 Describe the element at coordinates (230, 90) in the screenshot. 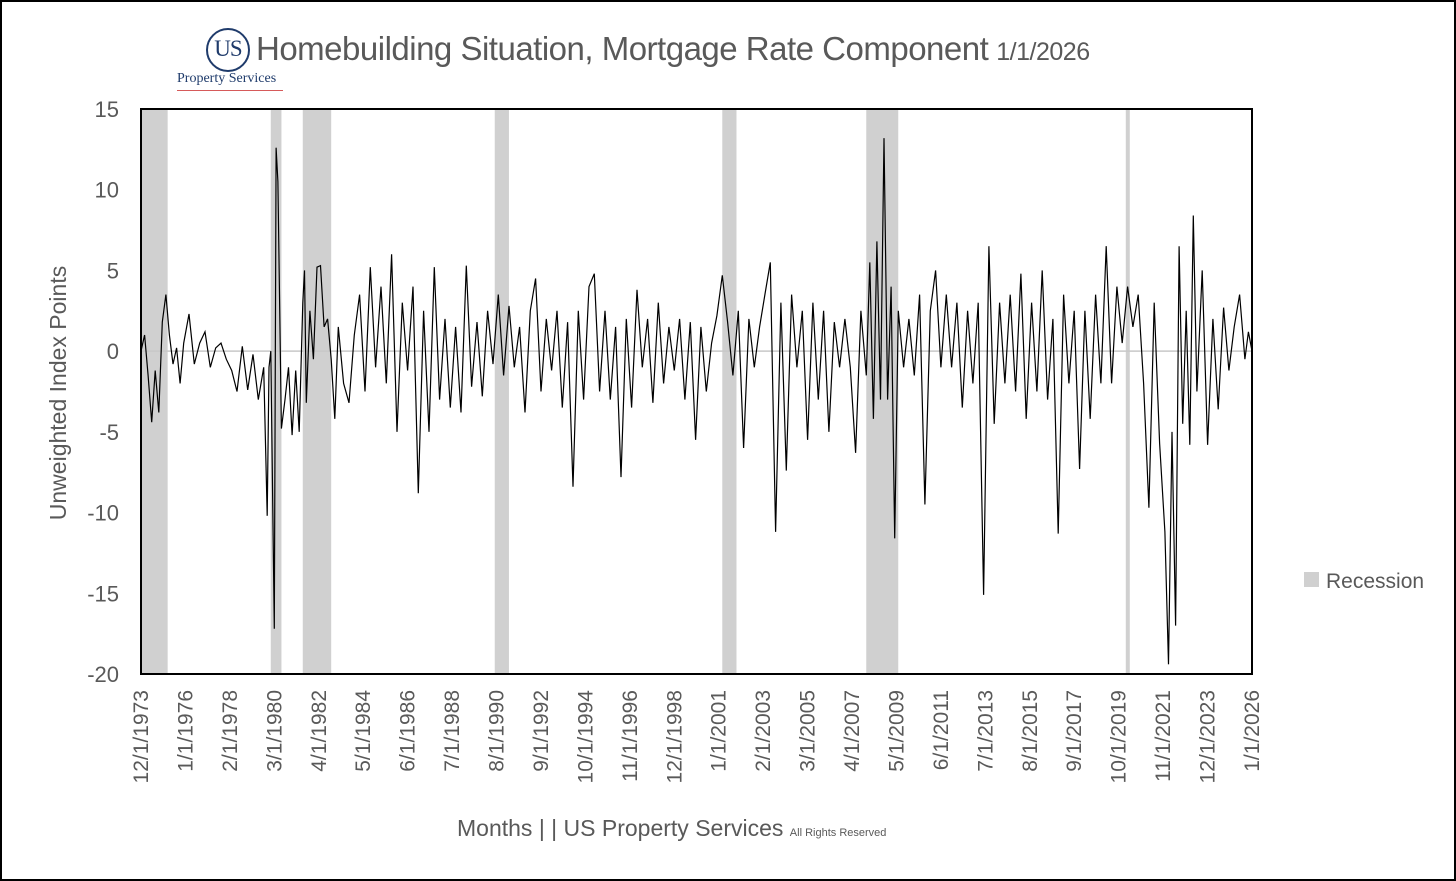

I see `logo-underline` at that location.